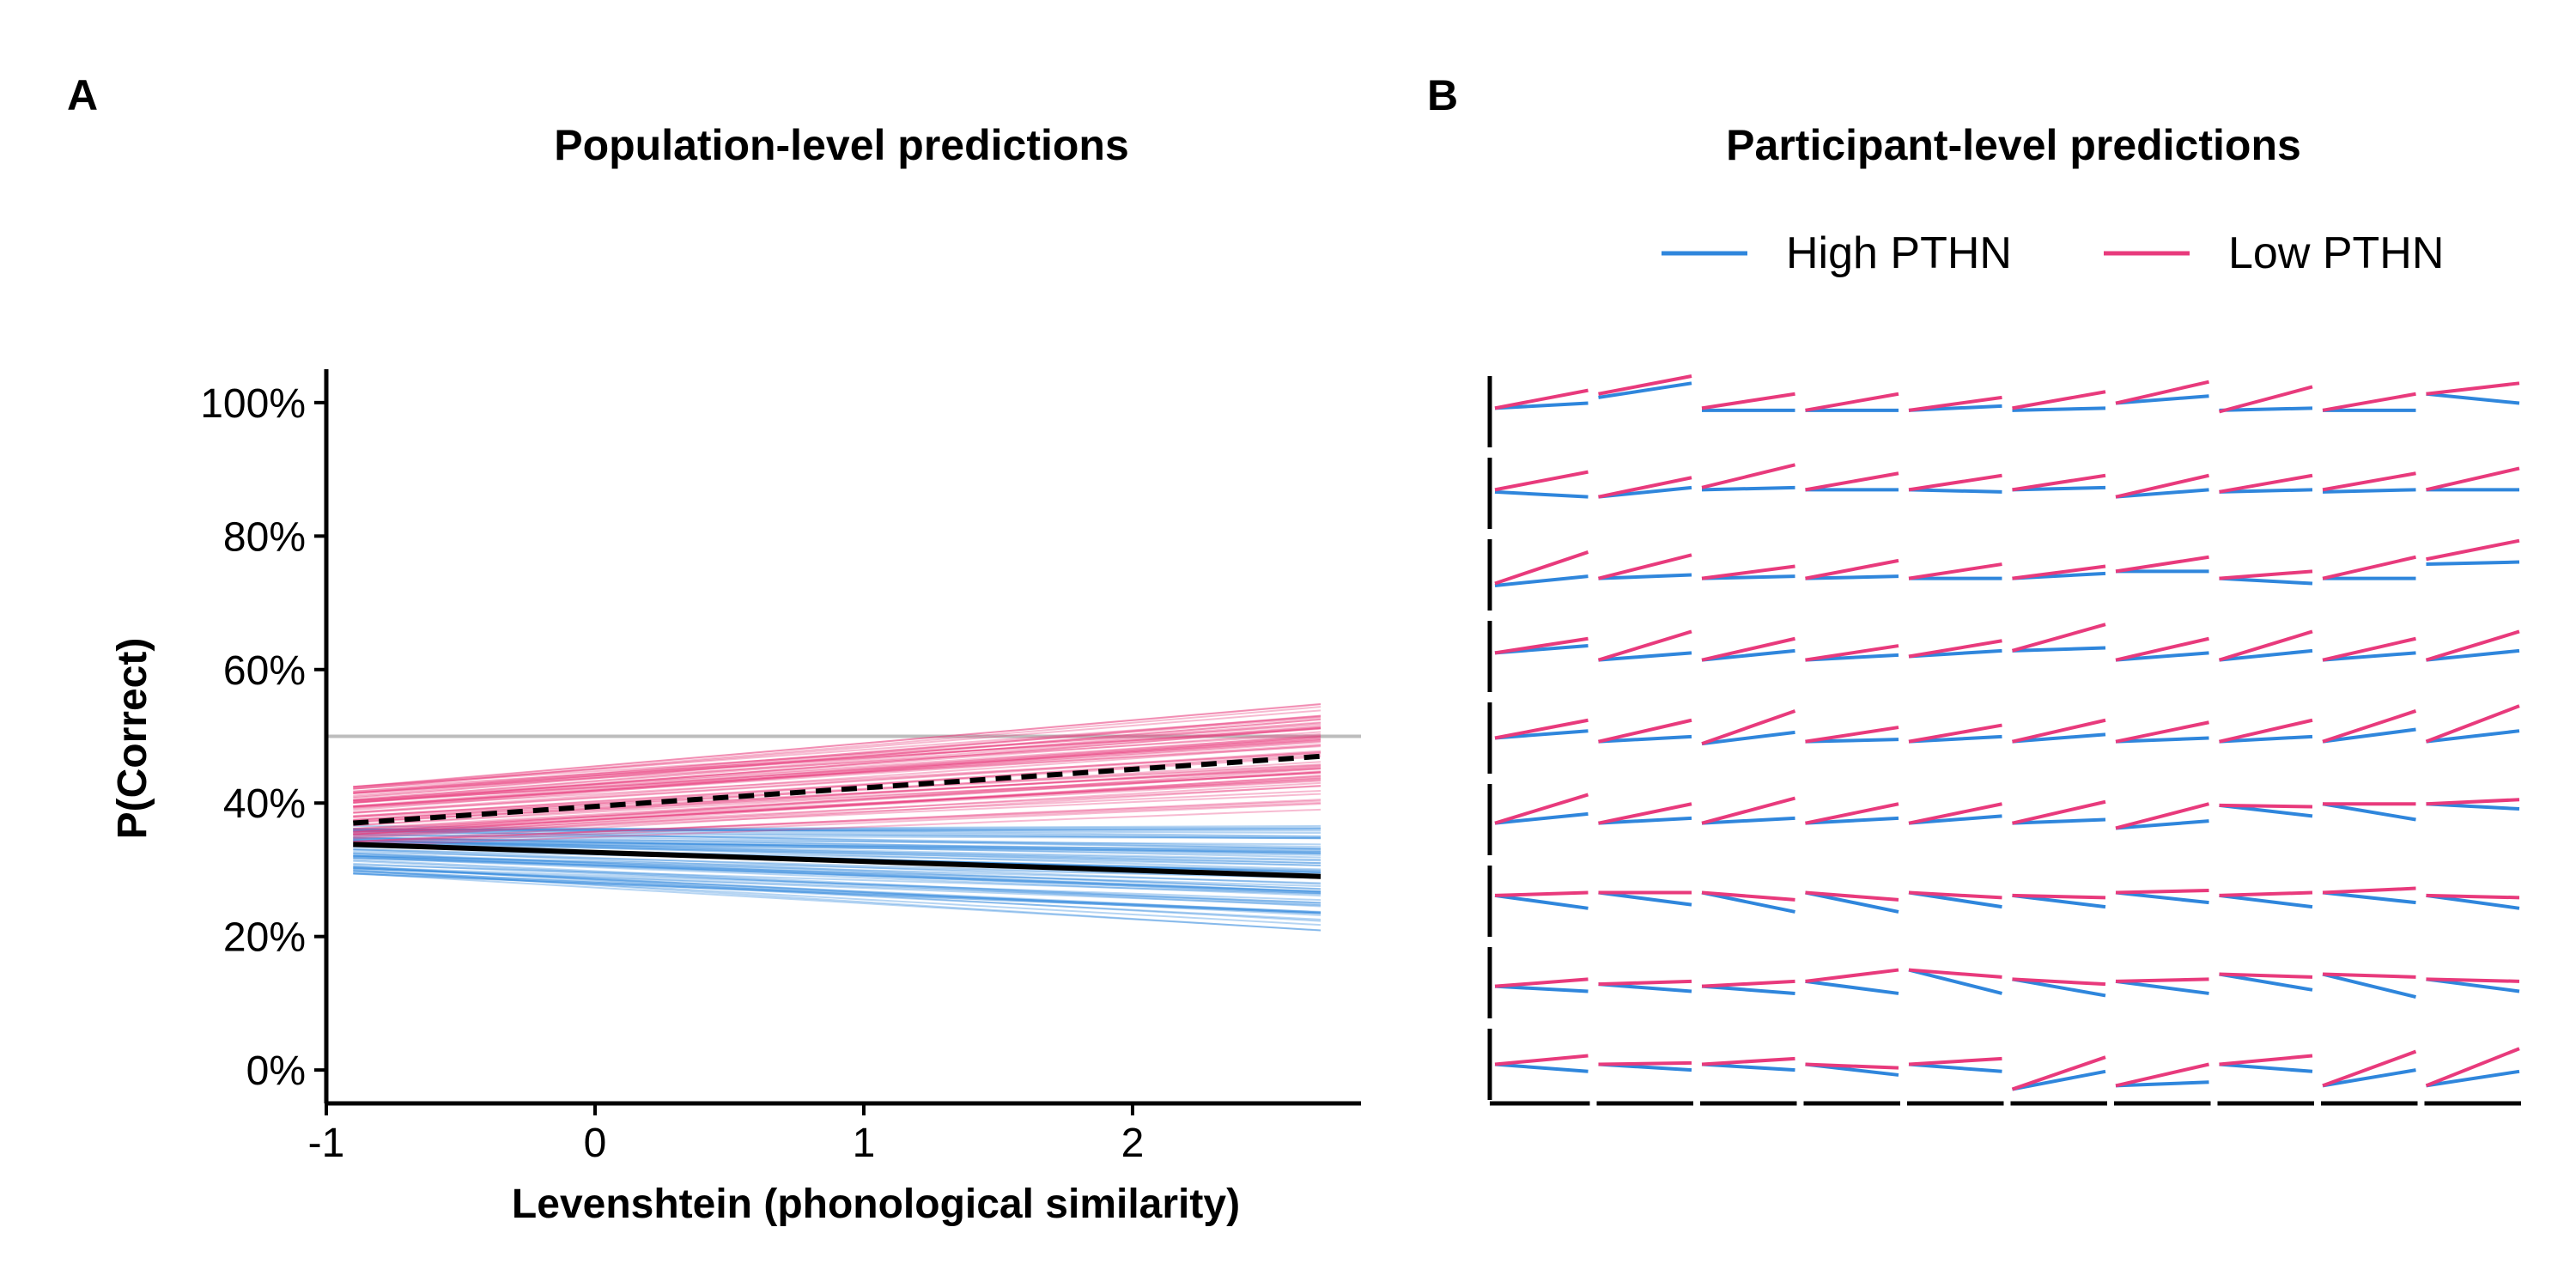  I want to click on posterior-draws-low, so click(837, 775).